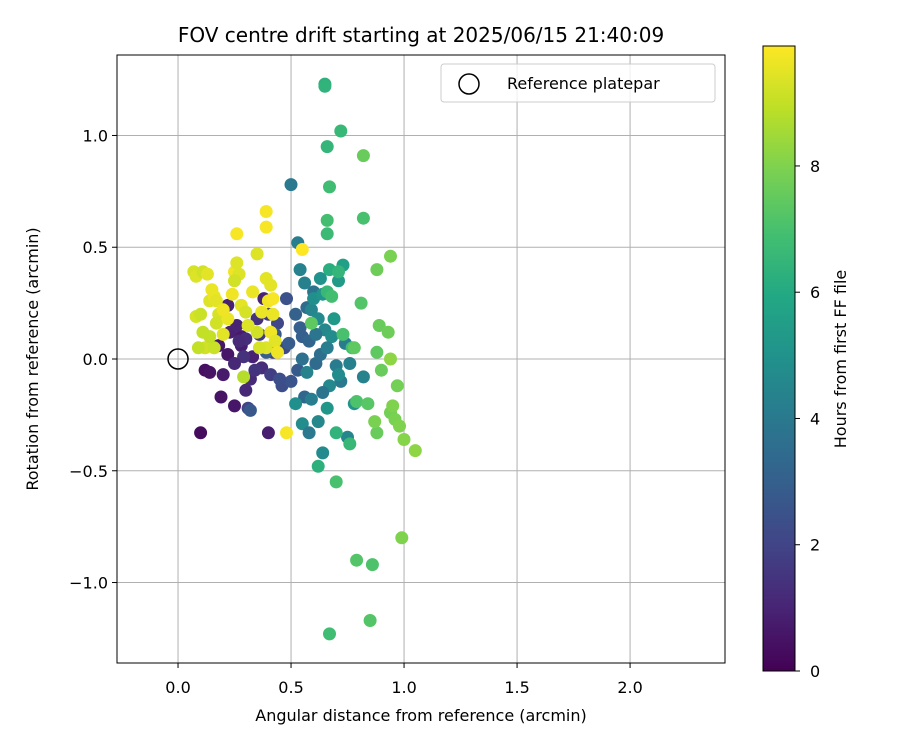  I want to click on x-tick-label: 1.5, so click(516, 687).